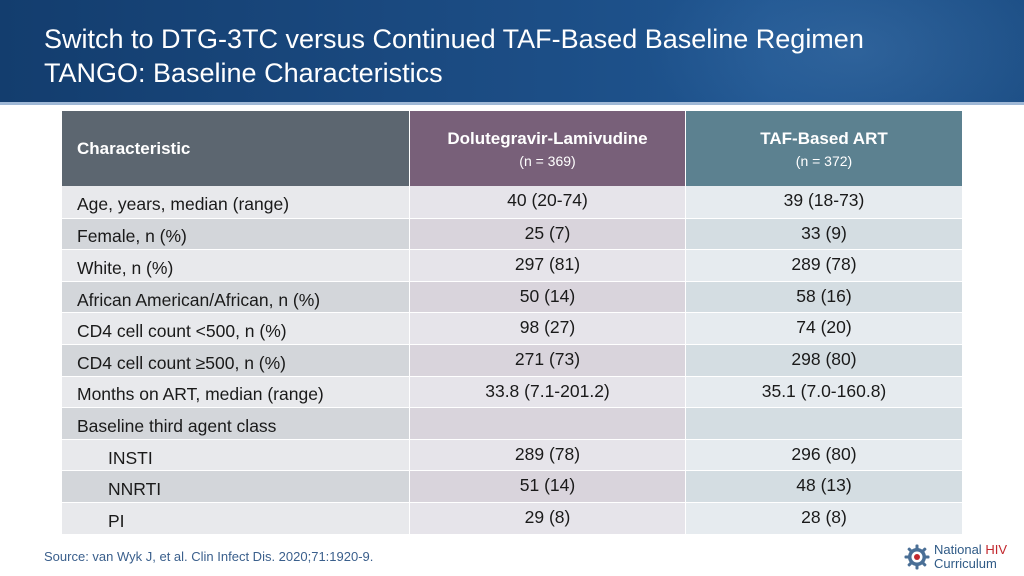 Image resolution: width=1024 pixels, height=576 pixels. I want to click on table-row: PI 29 (8) 28 (8), so click(512, 517).